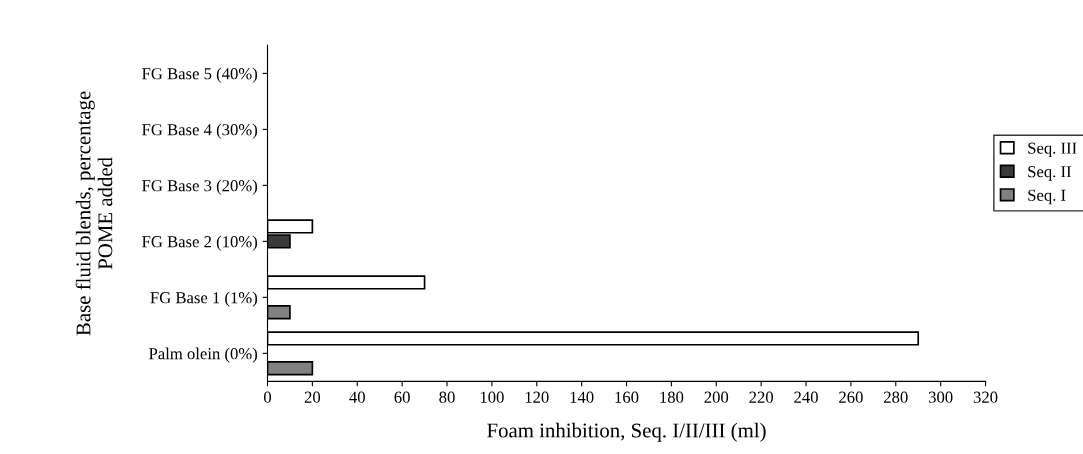 The width and height of the screenshot is (1083, 454). I want to click on y-axis-title: Base fluid blends, percentage POME added, so click(94, 213).